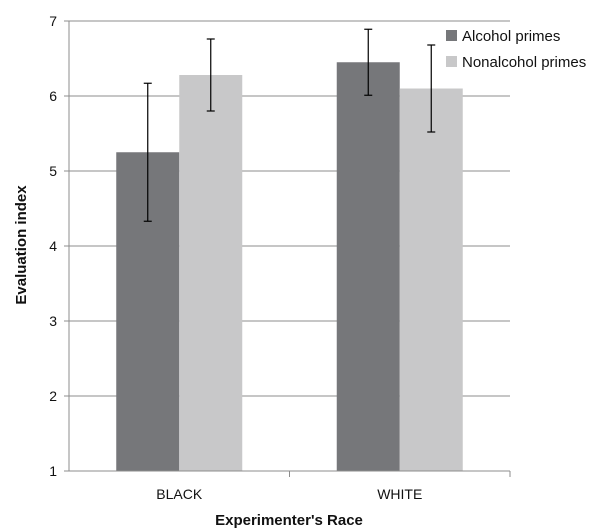 This screenshot has width=609, height=529. Describe the element at coordinates (53, 96) in the screenshot. I see `y-tick-label-5: 6` at that location.